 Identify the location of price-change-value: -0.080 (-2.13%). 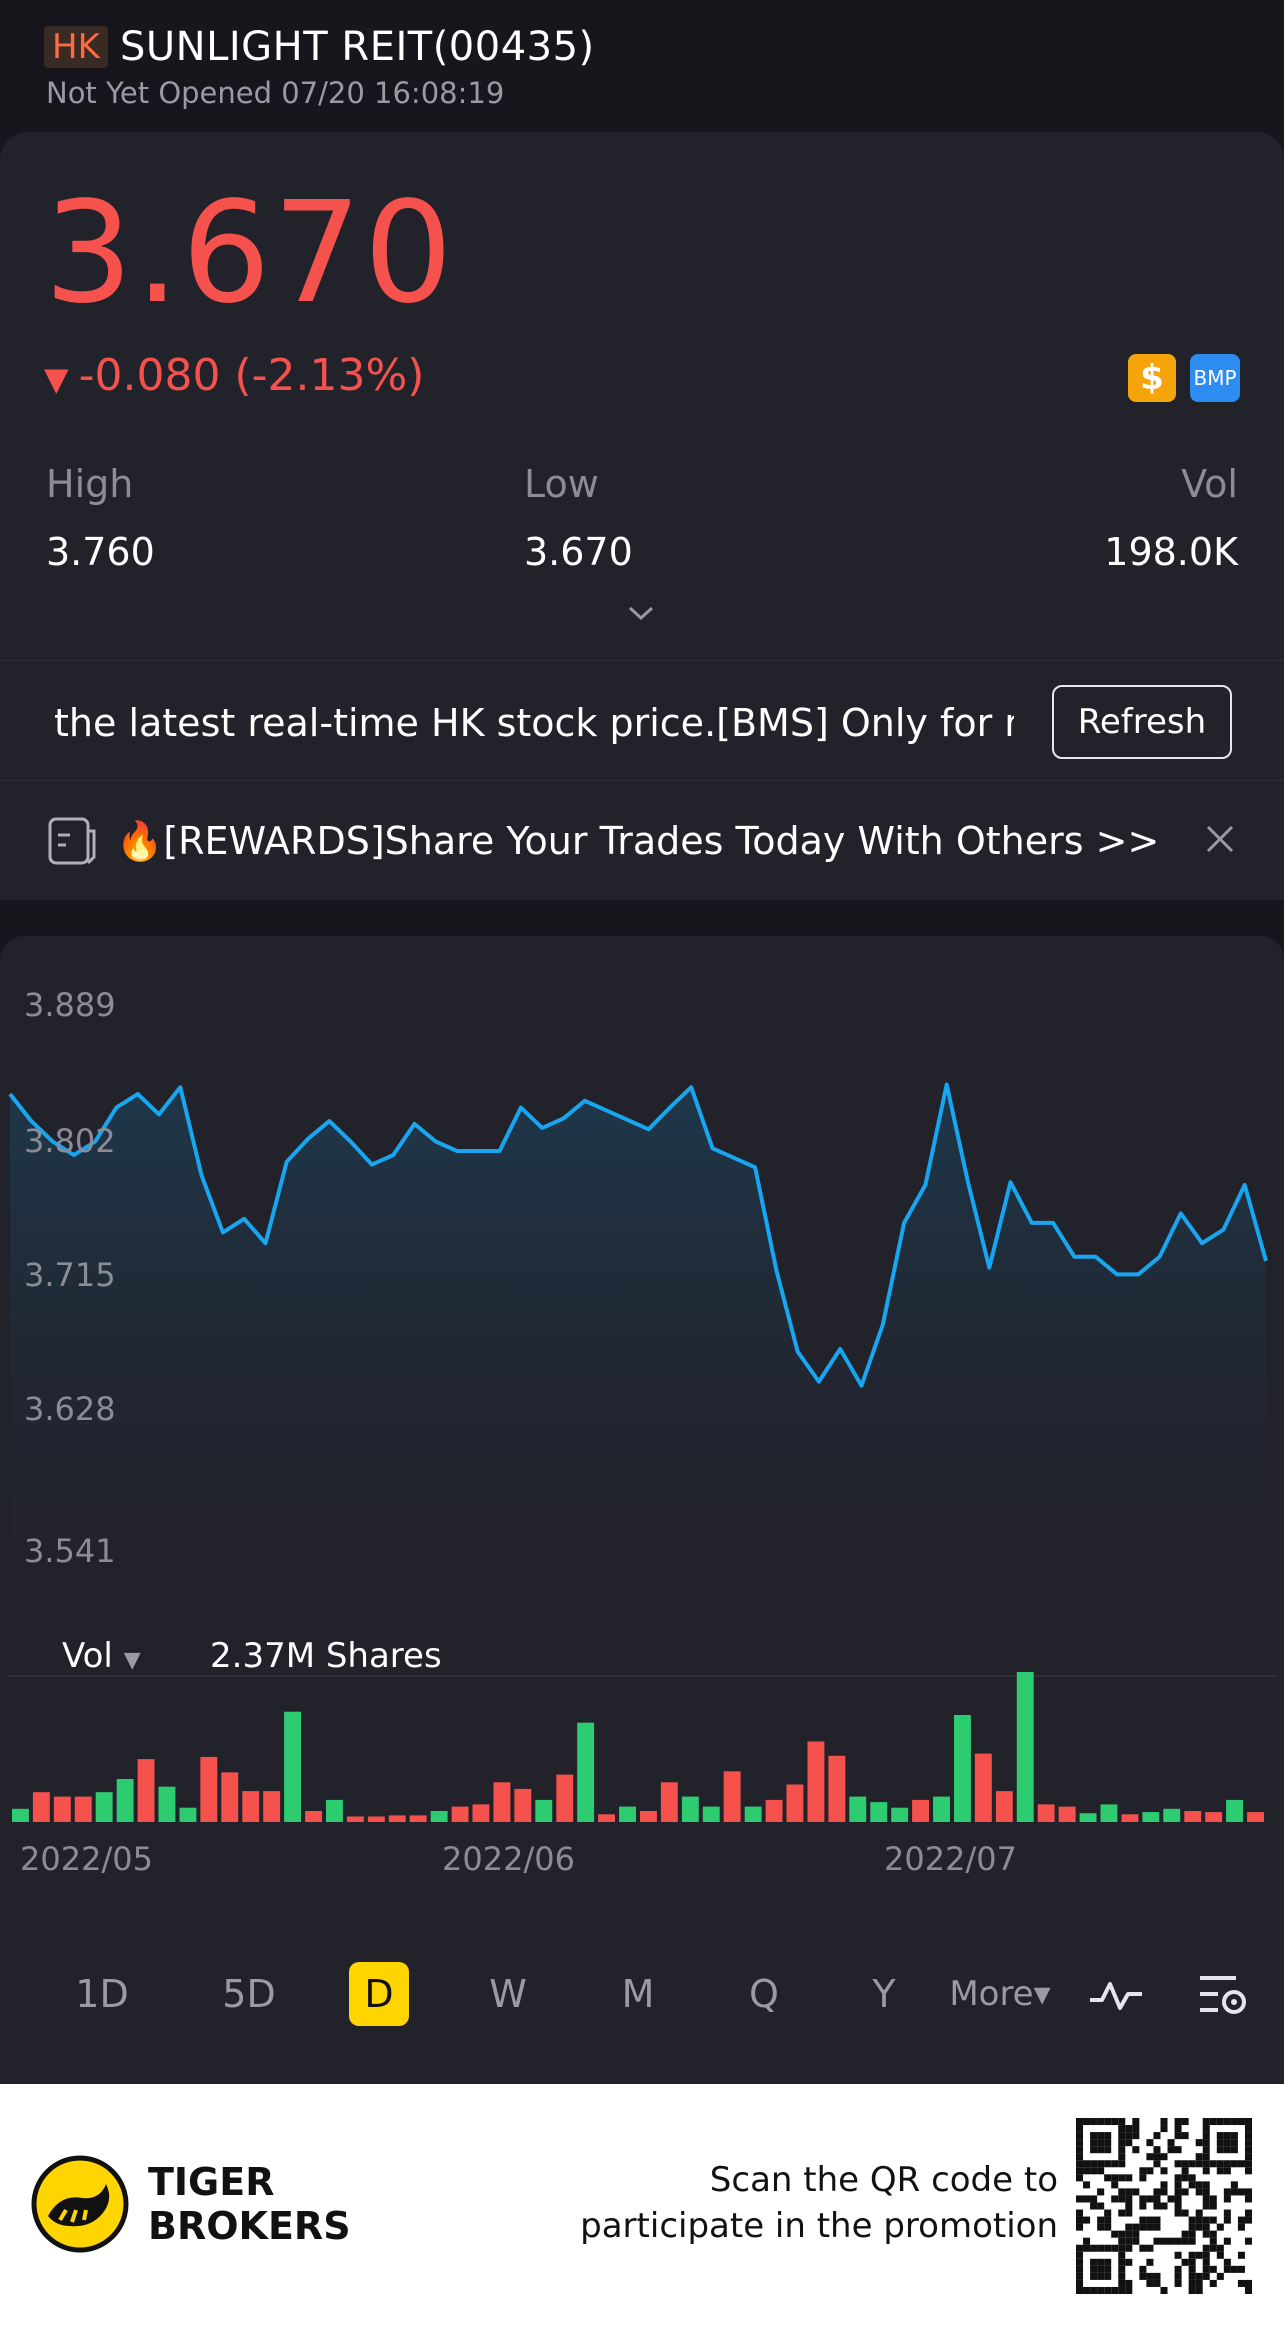
(251, 375).